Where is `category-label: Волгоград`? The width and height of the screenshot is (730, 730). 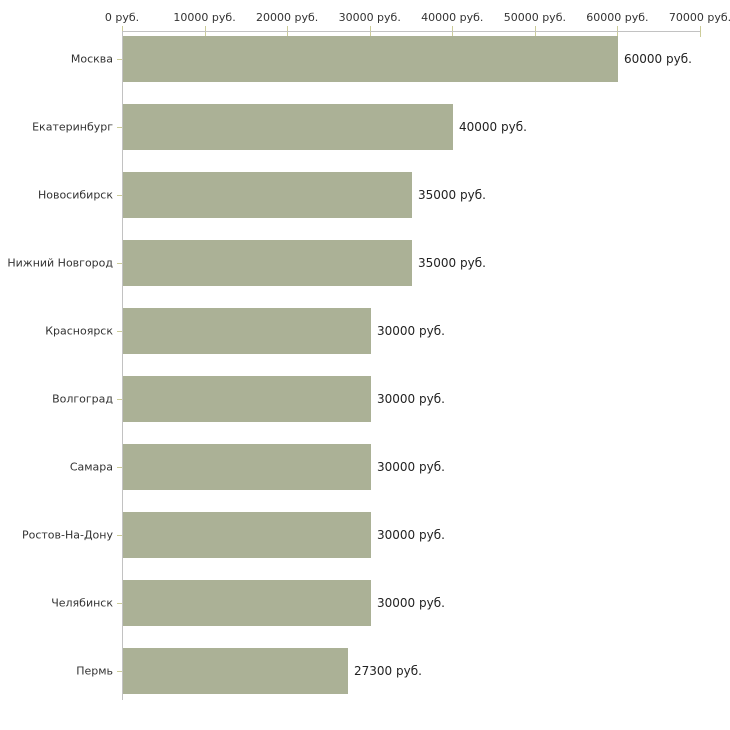
category-label: Волгоград is located at coordinates (82, 399).